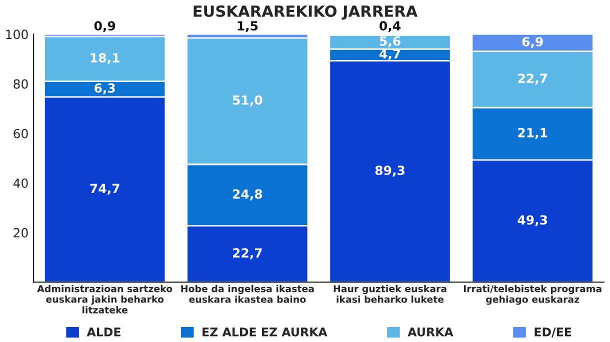 This screenshot has width=610, height=342. Describe the element at coordinates (306, 12) in the screenshot. I see `chart-title: EUSKARAREKIKO JARRERA` at that location.